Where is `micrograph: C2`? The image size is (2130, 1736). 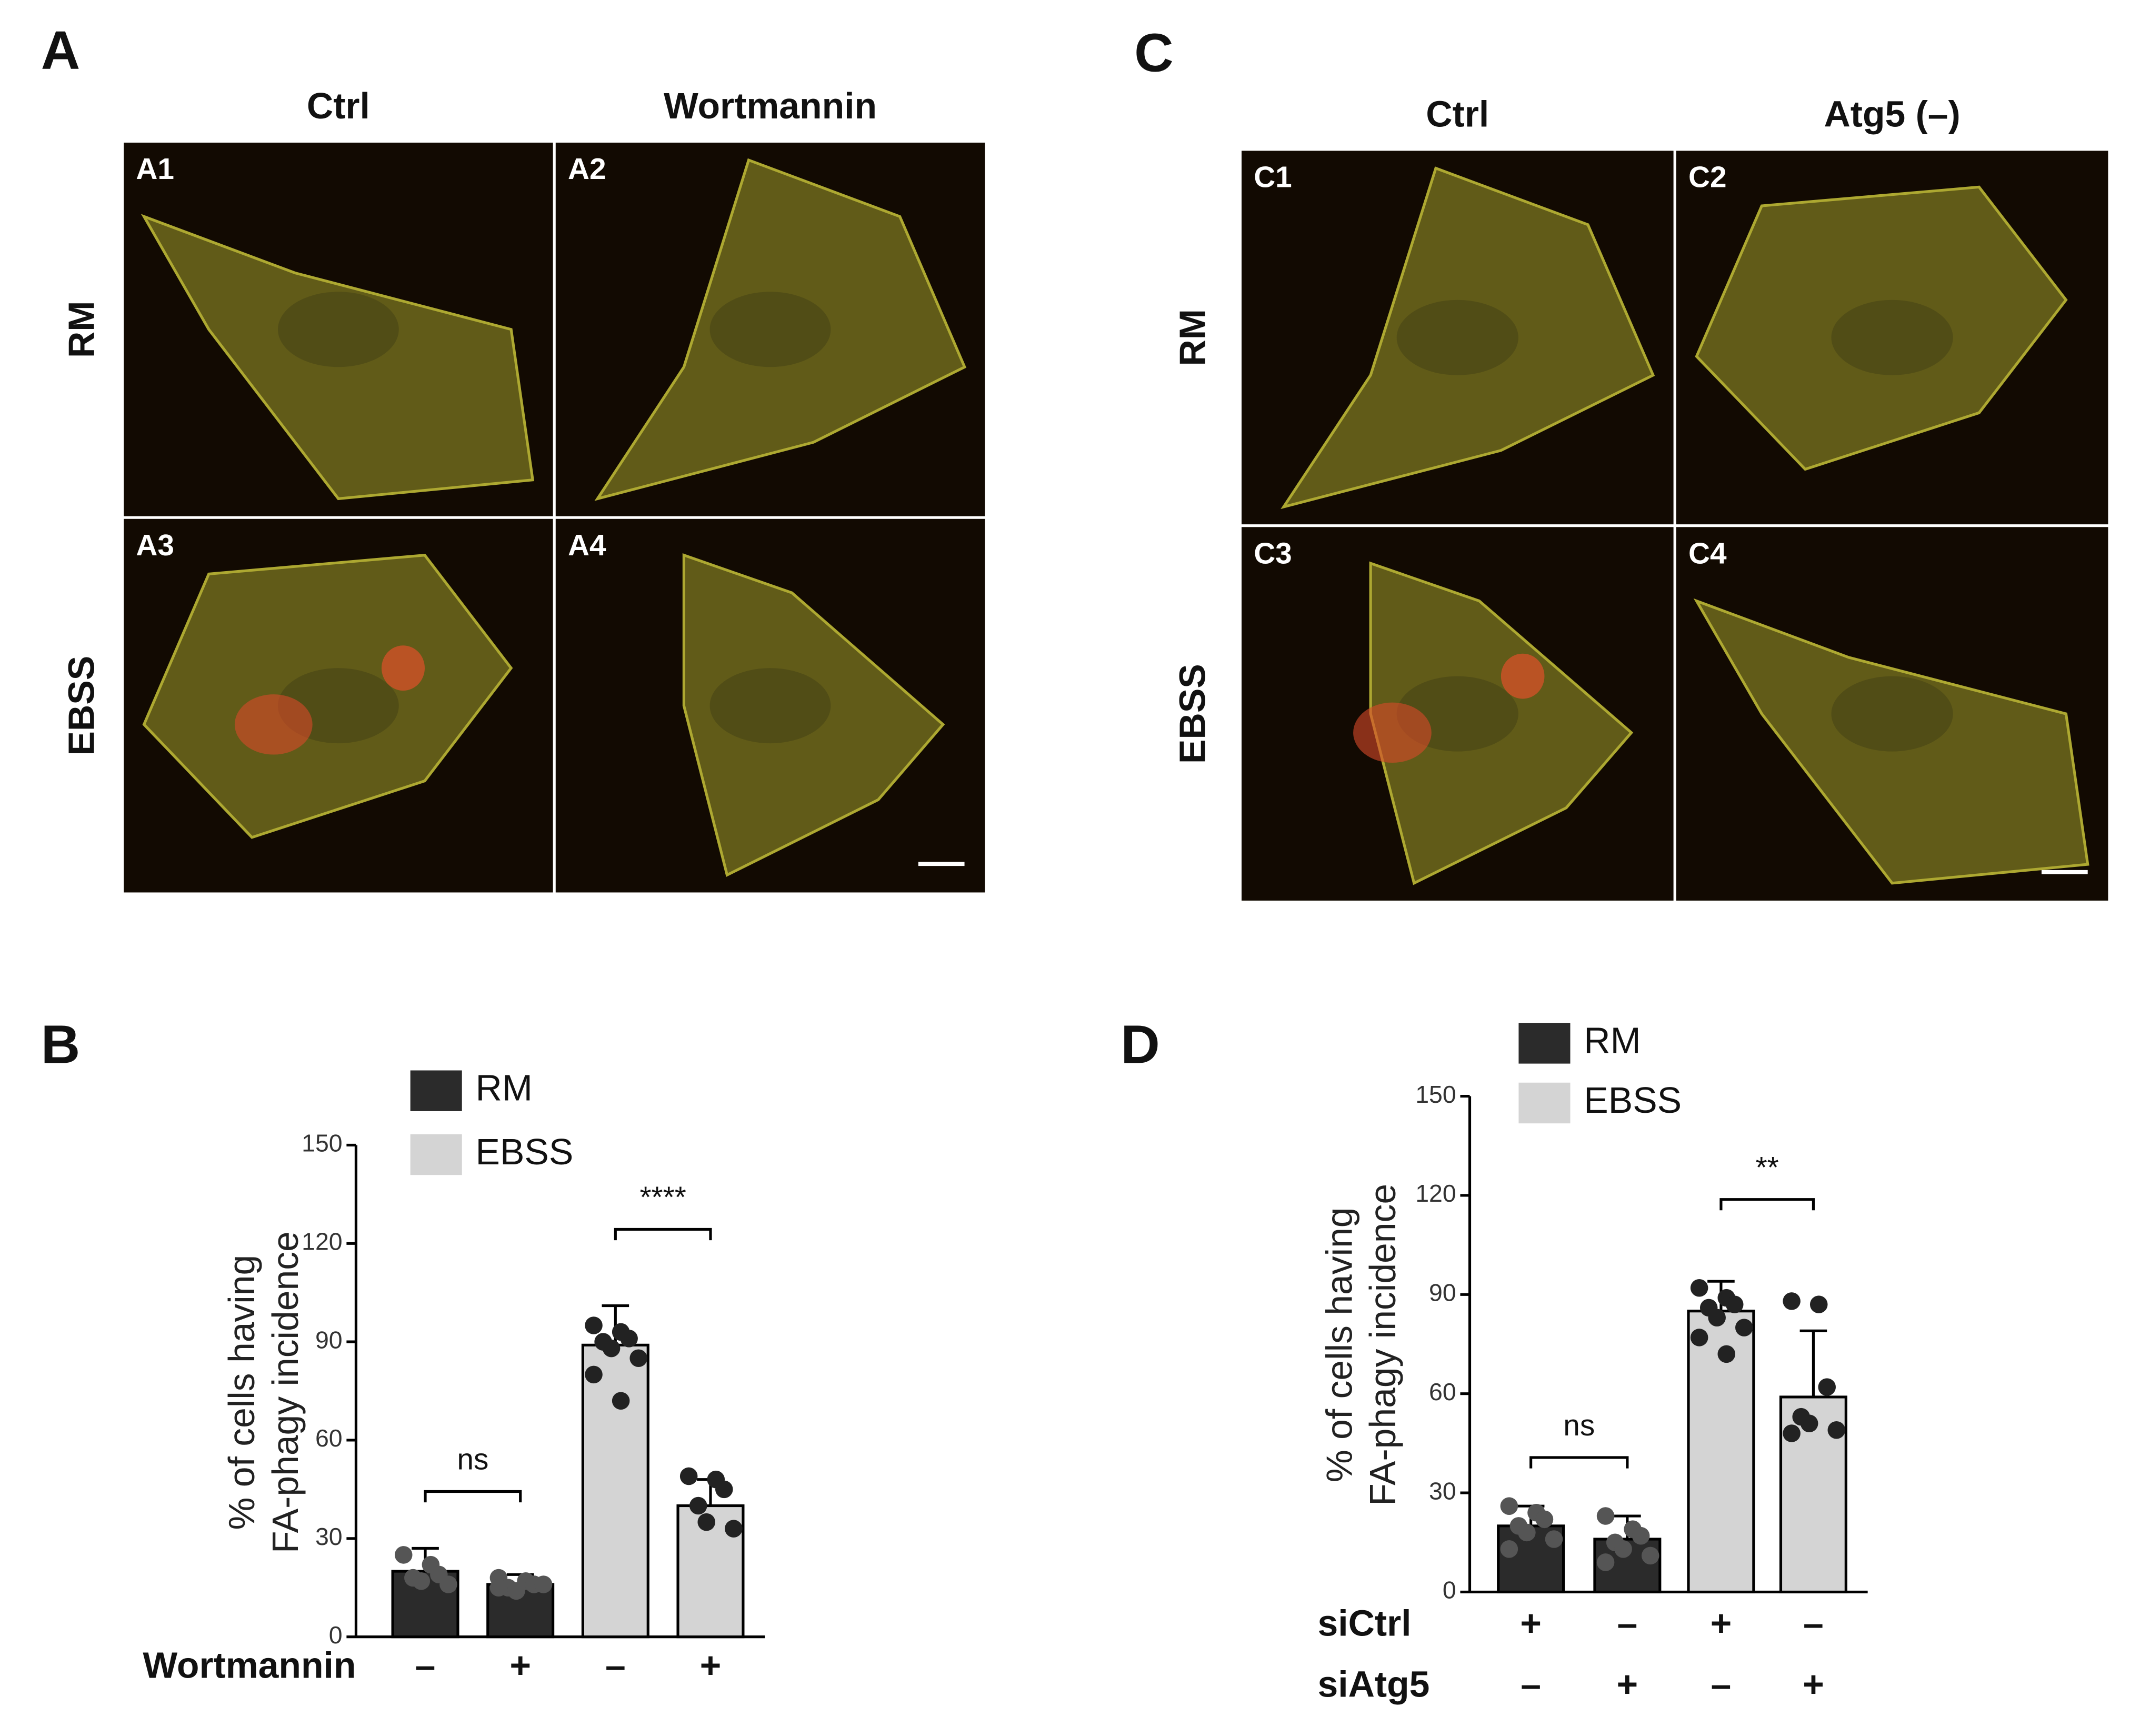
micrograph: C2 is located at coordinates (1892, 338).